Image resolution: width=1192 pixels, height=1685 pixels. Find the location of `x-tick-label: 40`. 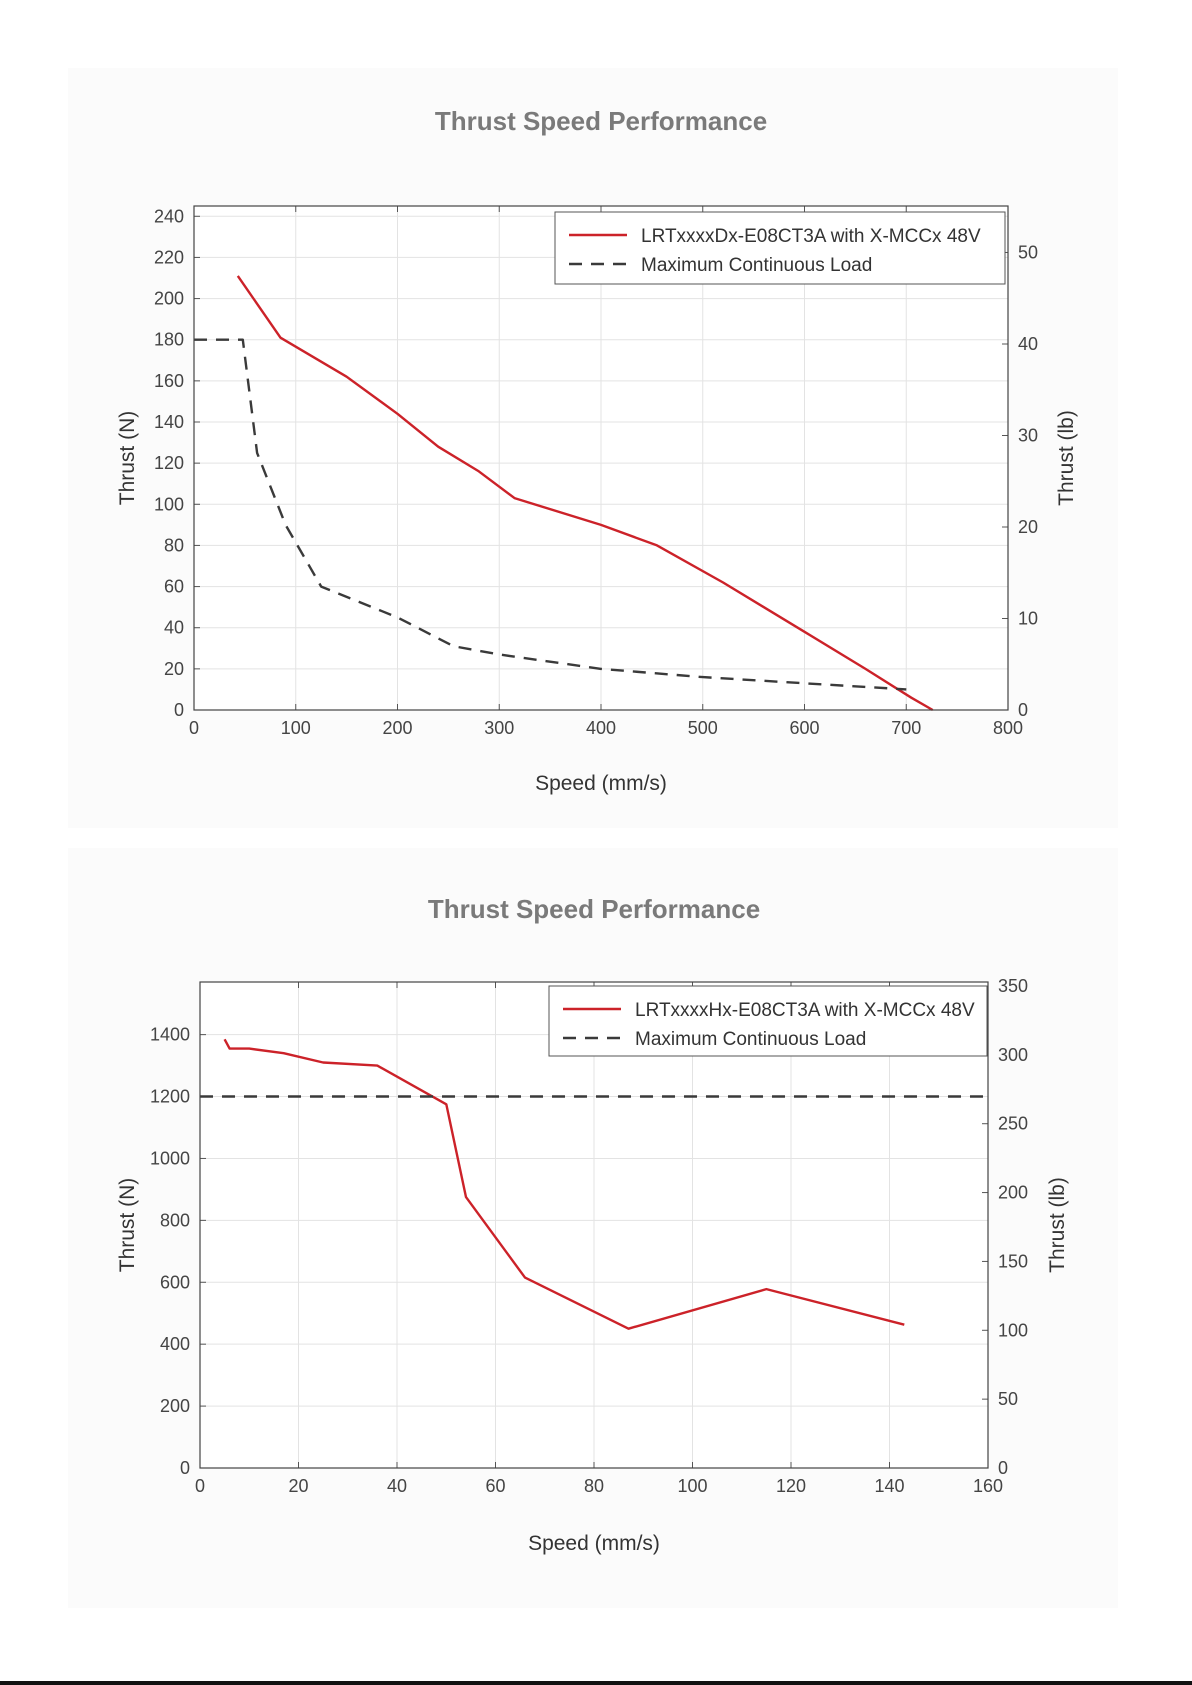

x-tick-label: 40 is located at coordinates (397, 1486).